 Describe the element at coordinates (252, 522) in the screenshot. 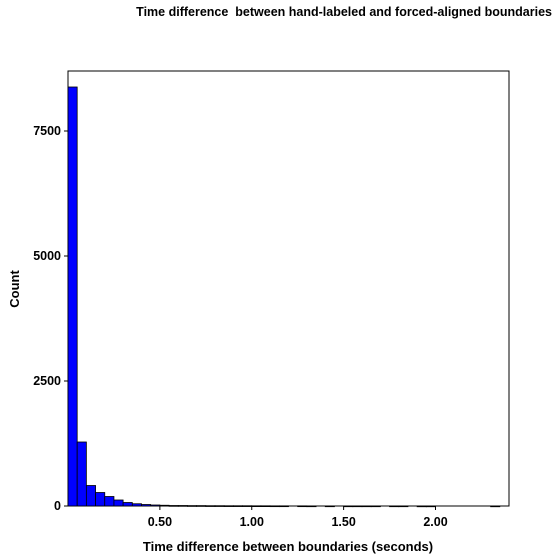

I see `x-tick-label: 1.00` at that location.